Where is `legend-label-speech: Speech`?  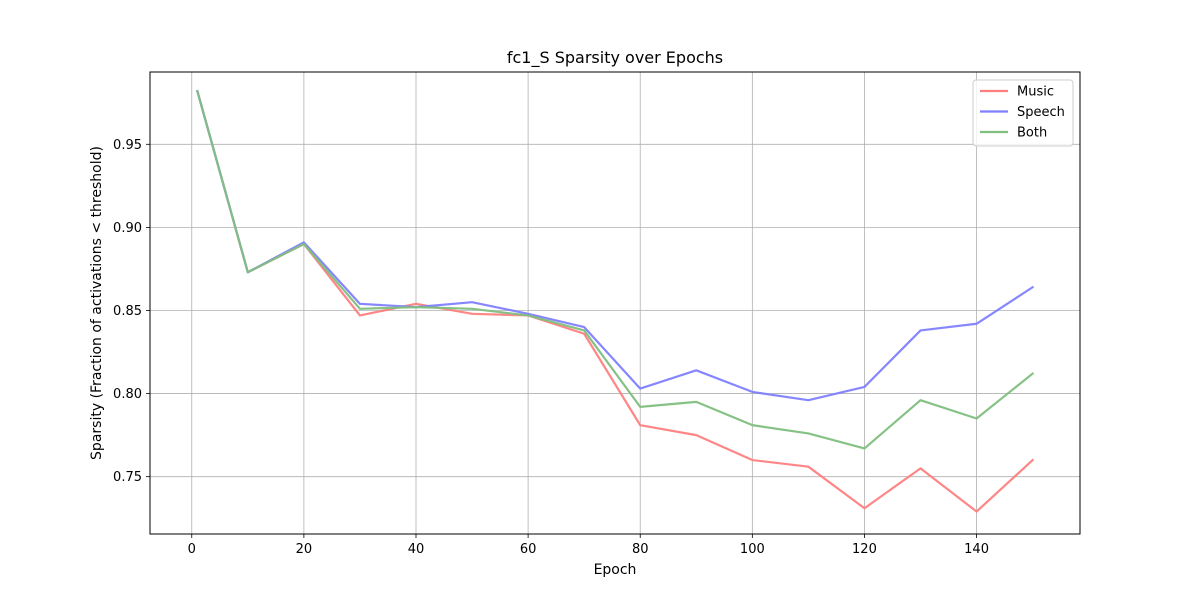
legend-label-speech: Speech is located at coordinates (1041, 112).